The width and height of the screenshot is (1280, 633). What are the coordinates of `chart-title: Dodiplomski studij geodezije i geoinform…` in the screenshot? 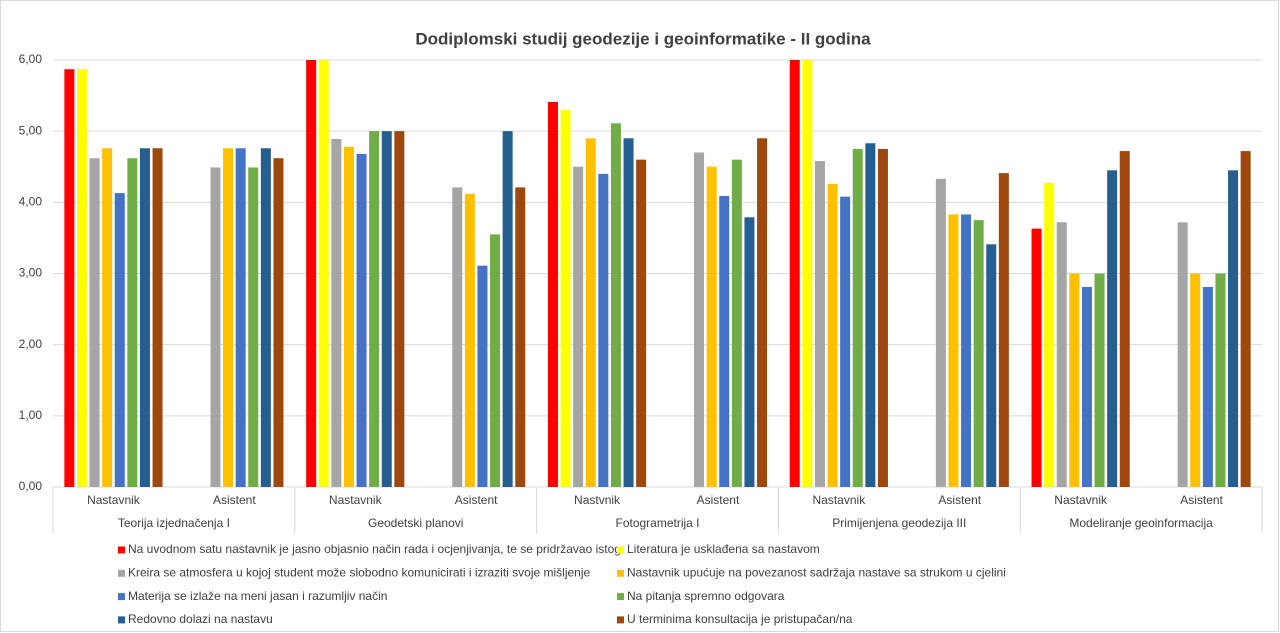 It's located at (643, 38).